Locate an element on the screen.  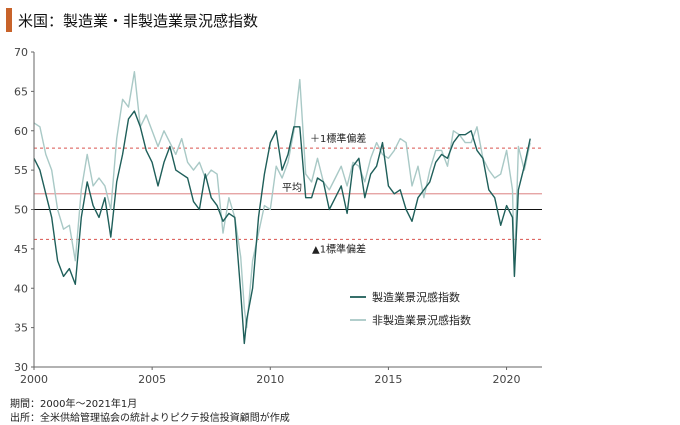
reference-line-label: 平均 is located at coordinates (292, 188).